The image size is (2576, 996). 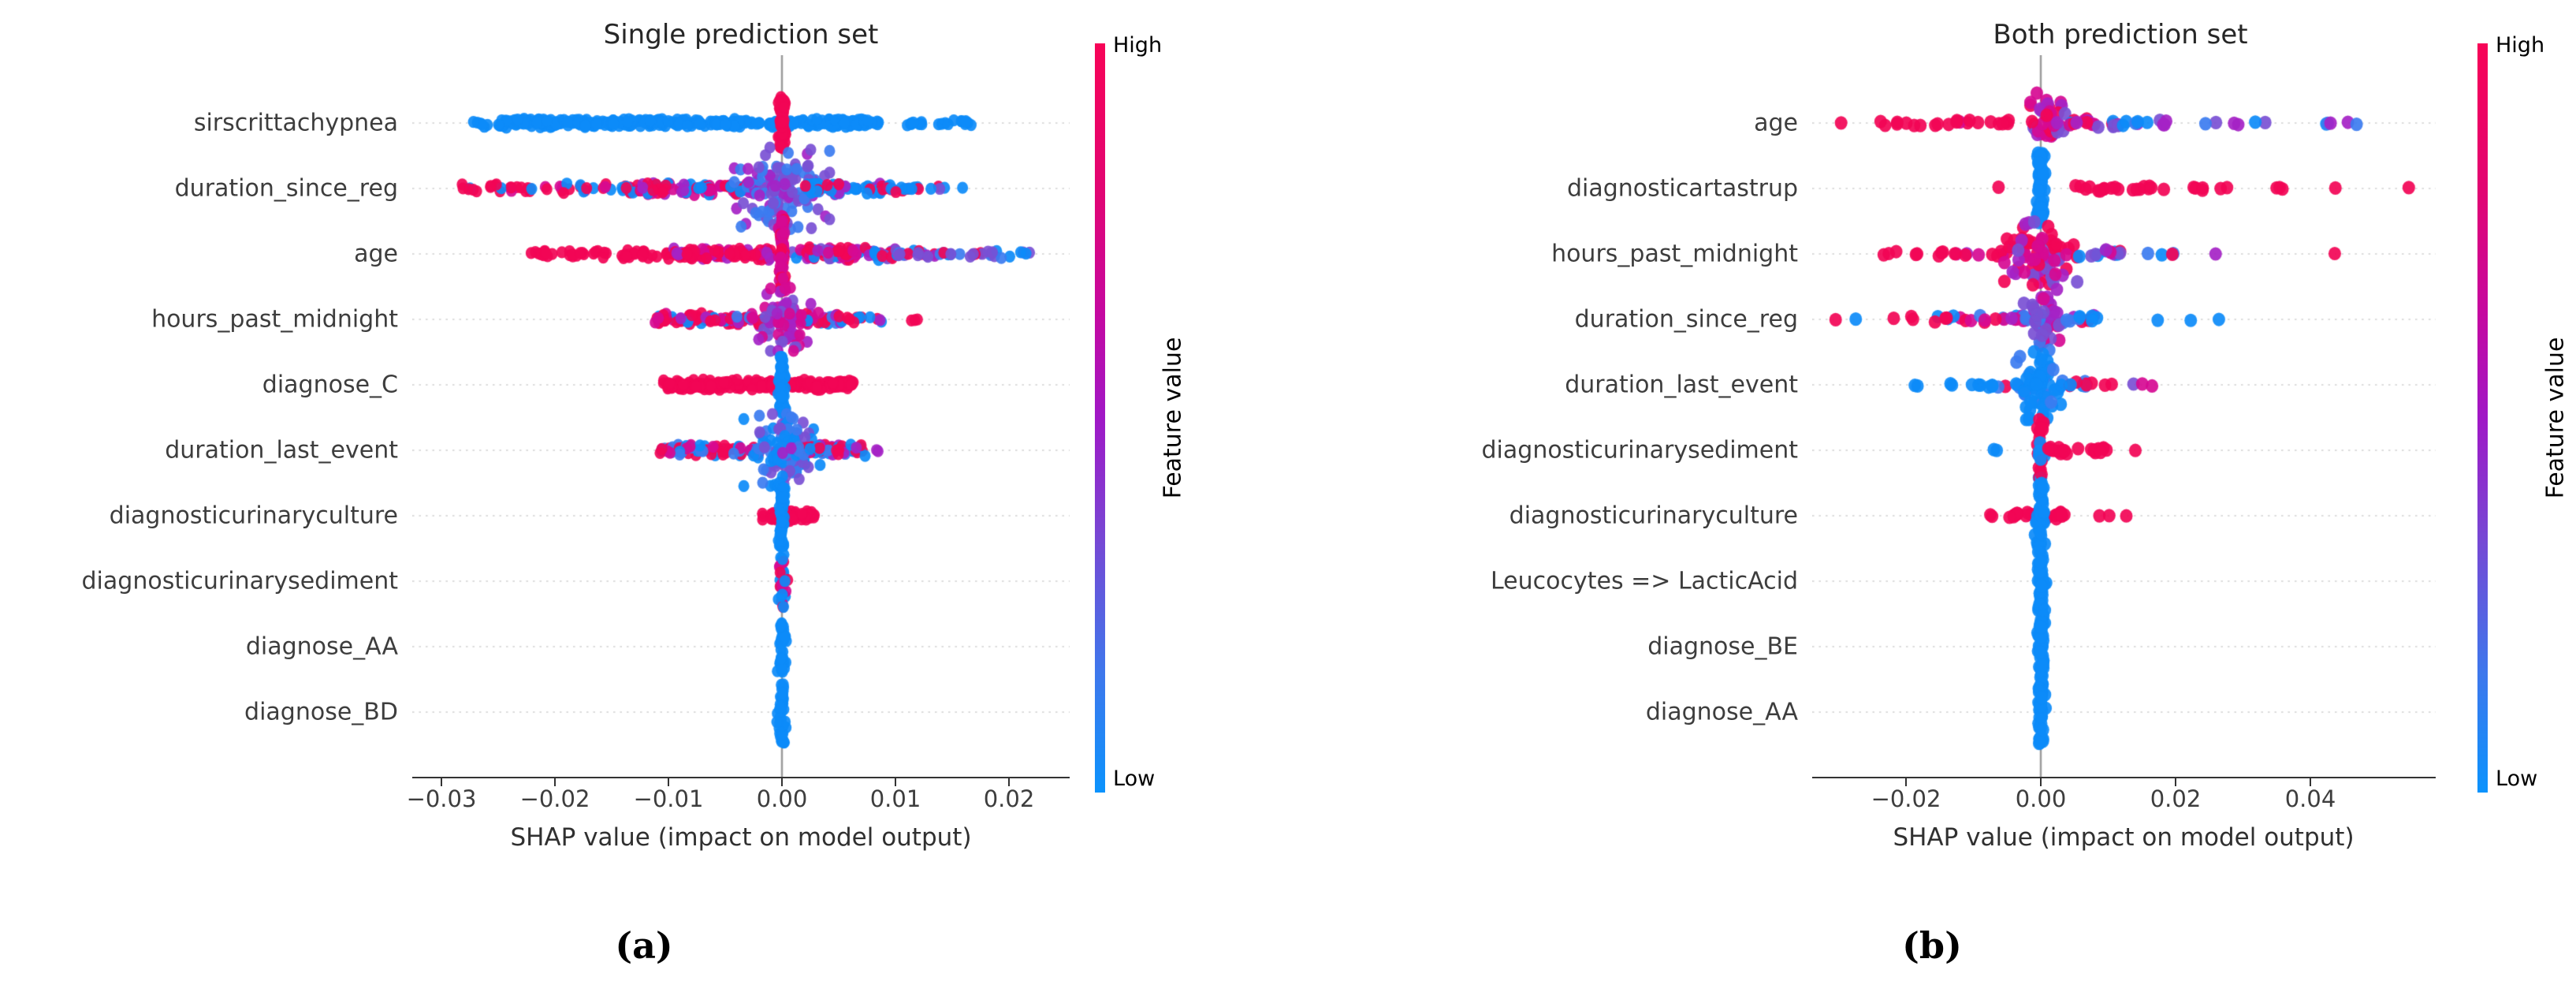 What do you see at coordinates (1932, 945) in the screenshot?
I see `subfigure-caption-b: (b)` at bounding box center [1932, 945].